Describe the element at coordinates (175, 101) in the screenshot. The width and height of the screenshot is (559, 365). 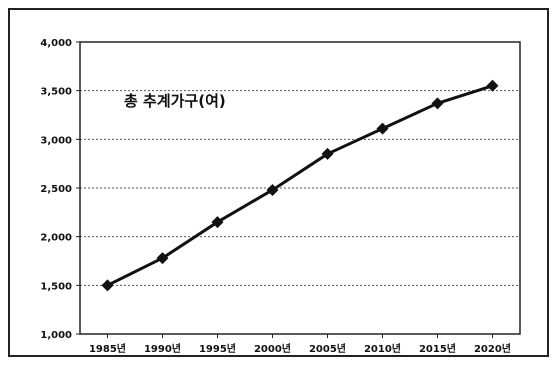
I see `chart-annotation: 총 추계가구(여)` at that location.